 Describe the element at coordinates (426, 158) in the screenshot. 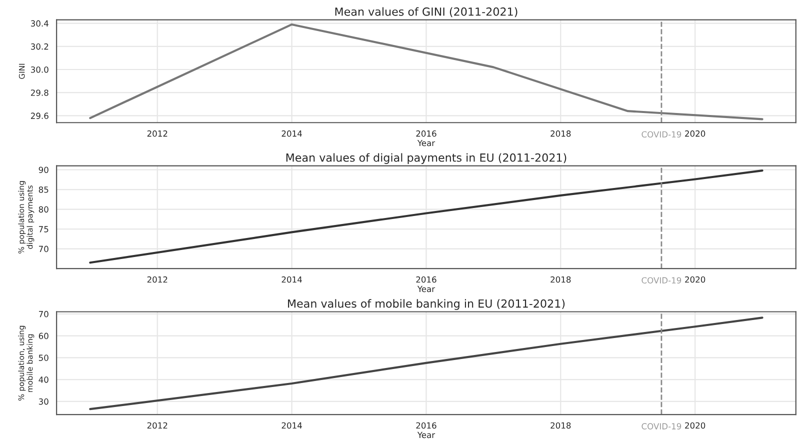

I see `chart-title: Mean values of digial payments in EU (2011-2021)` at that location.